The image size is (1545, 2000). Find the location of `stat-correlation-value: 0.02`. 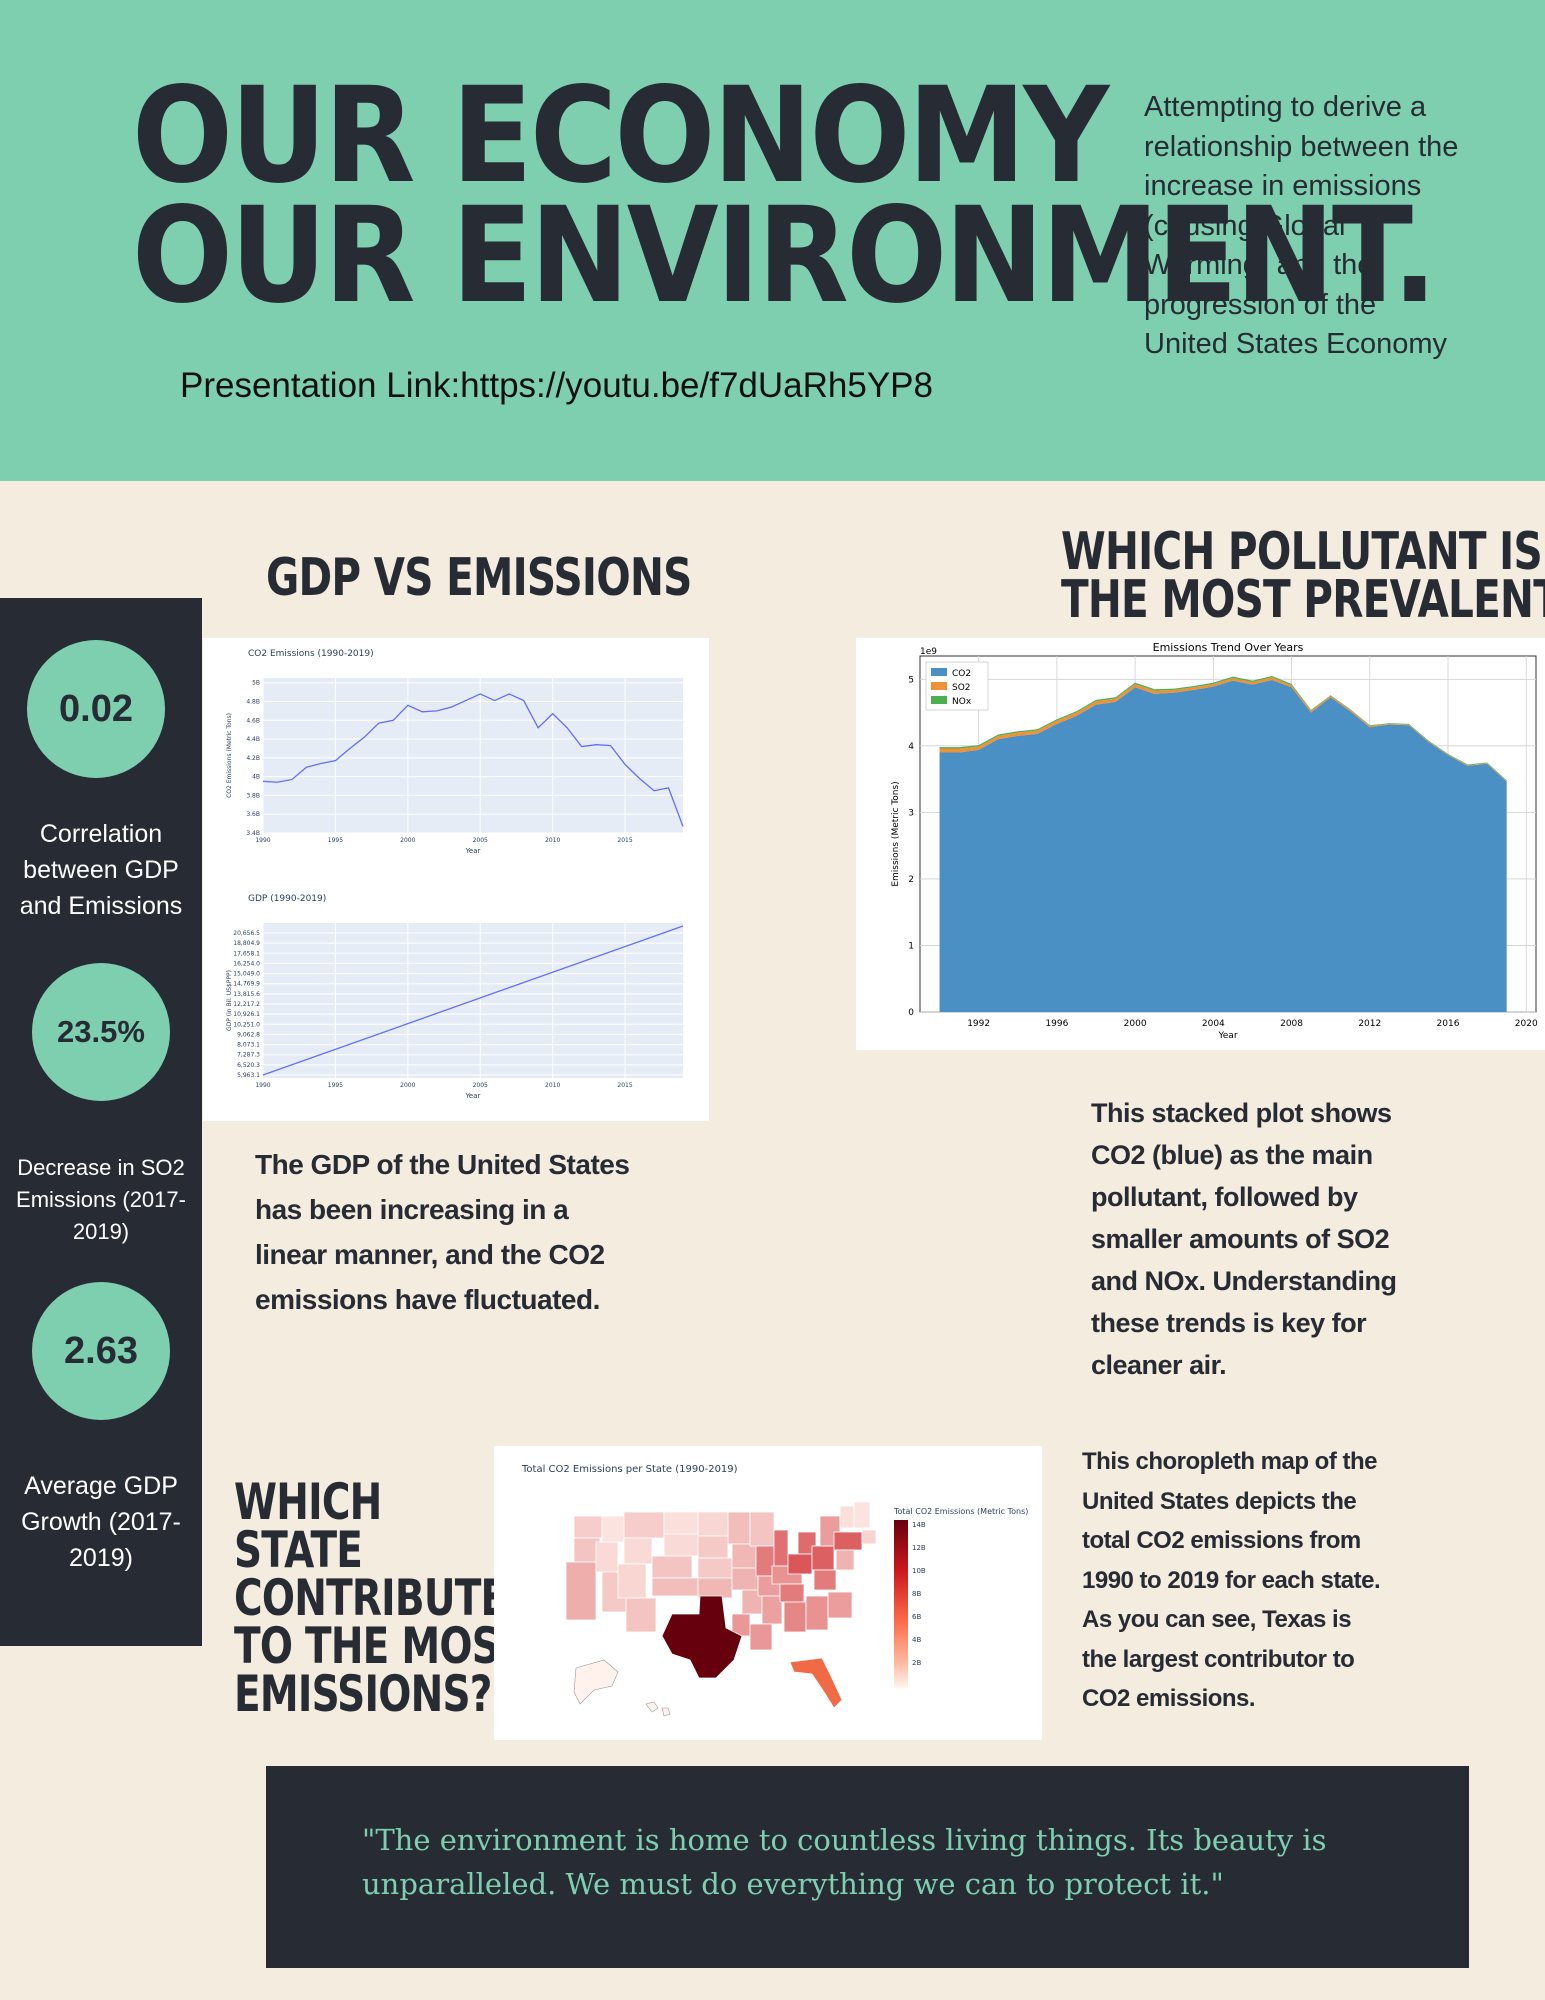

stat-correlation-value: 0.02 is located at coordinates (96, 709).